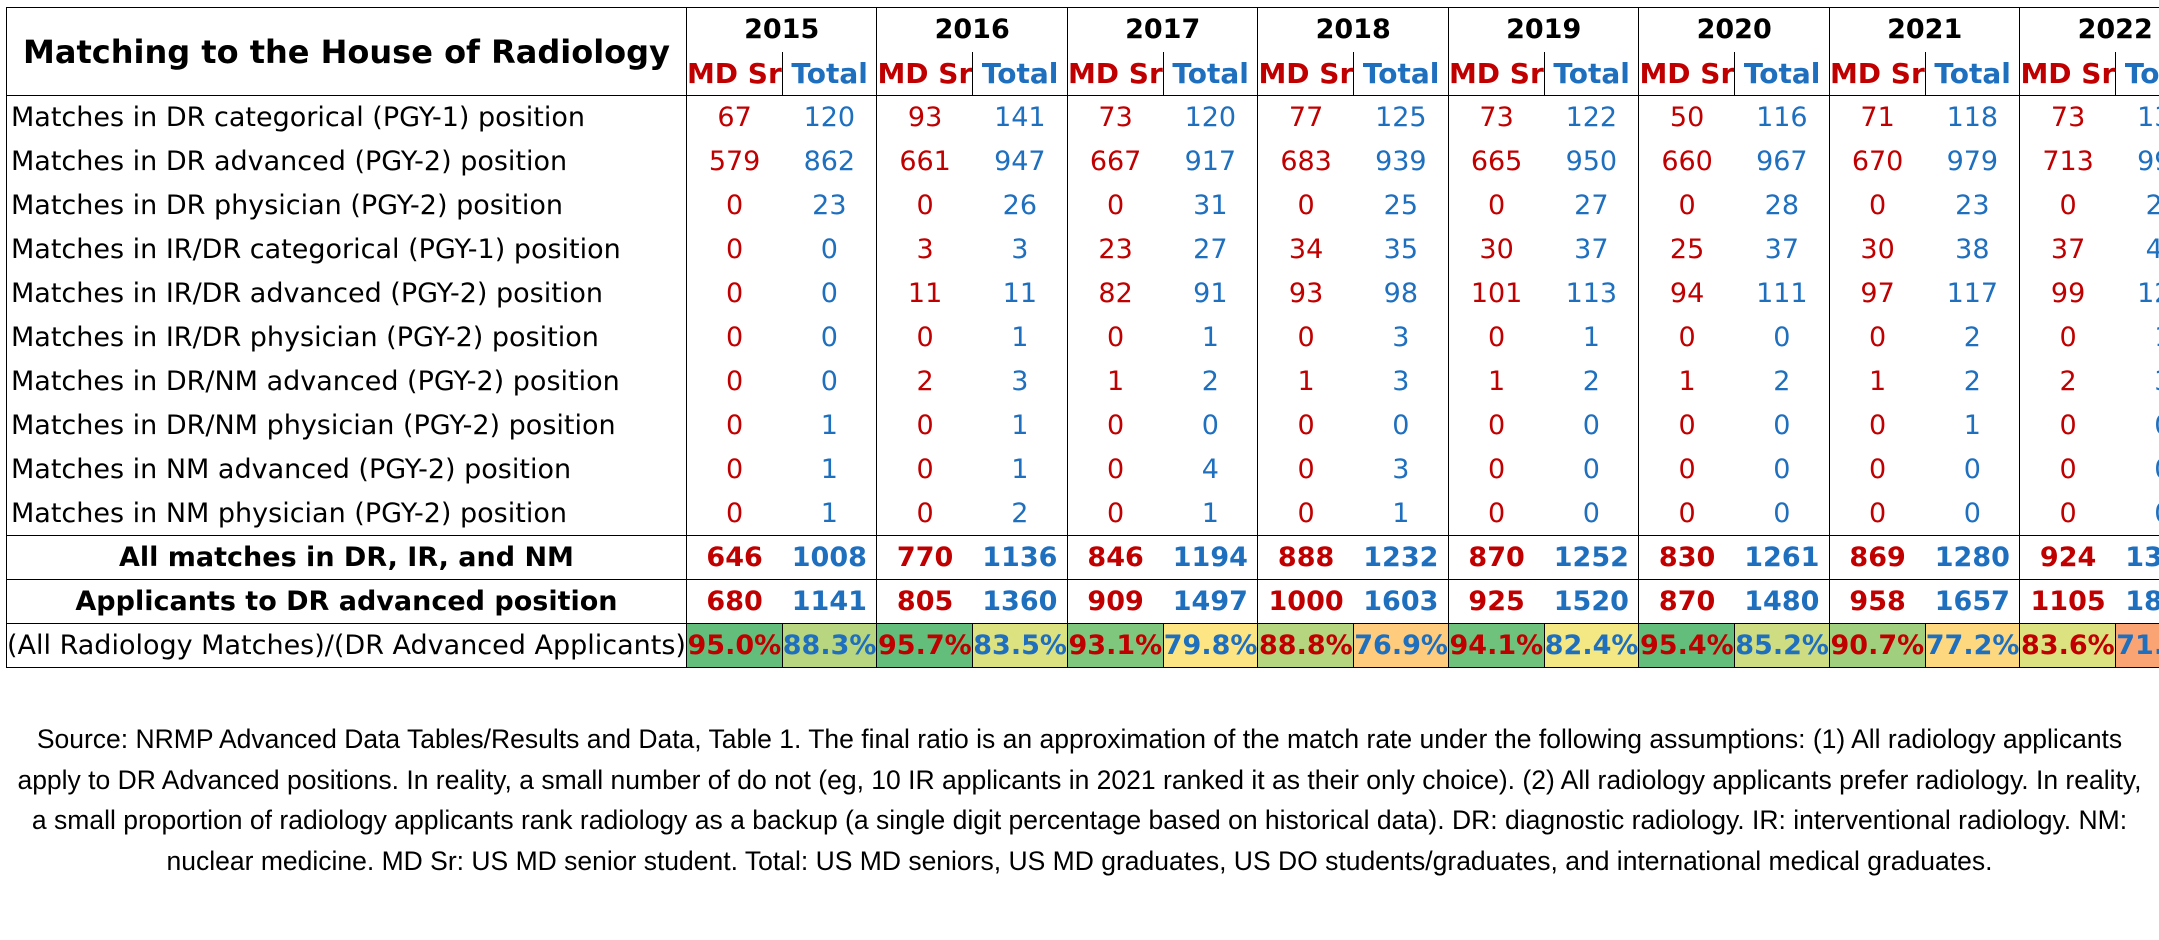 This screenshot has width=2159, height=940. Describe the element at coordinates (1020, 117) in the screenshot. I see `total-value: 141` at that location.